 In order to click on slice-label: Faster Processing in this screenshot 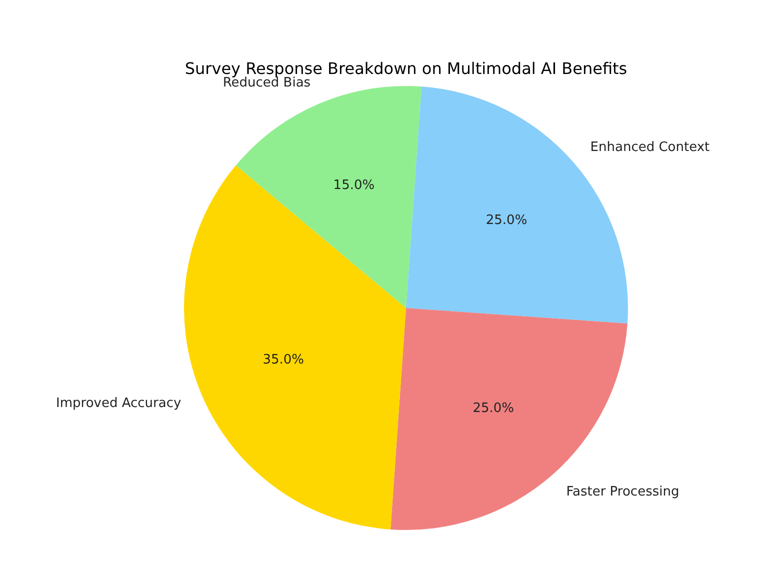, I will do `click(623, 492)`.